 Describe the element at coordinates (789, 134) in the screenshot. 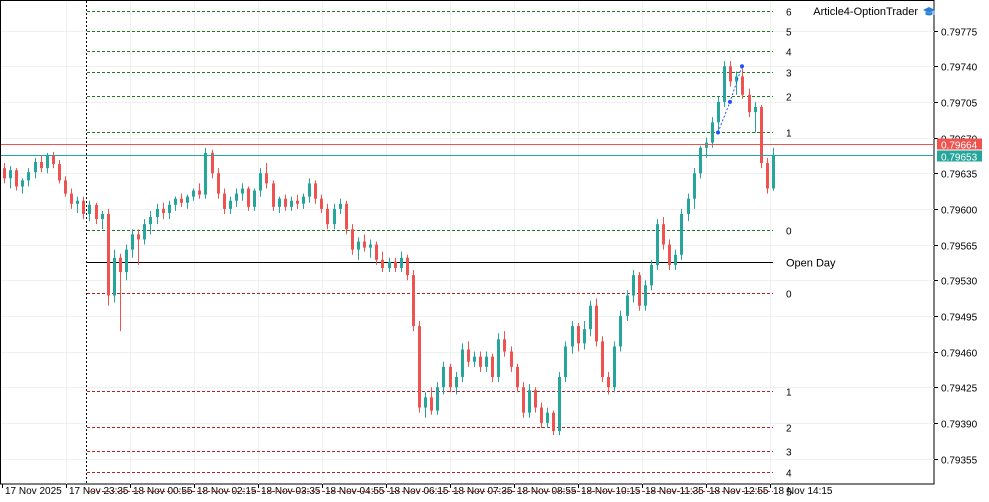

I see `upper-level-label: 1` at that location.